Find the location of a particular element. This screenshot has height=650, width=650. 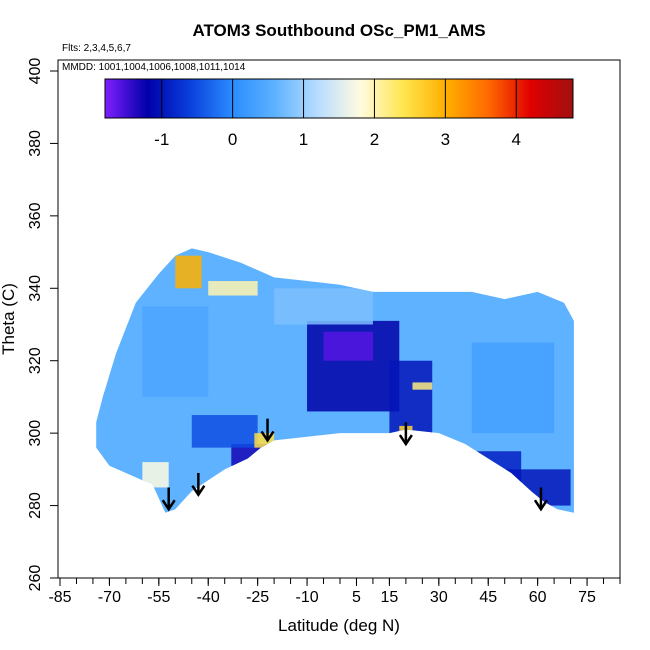

x-tick-label: -85 is located at coordinates (59, 597).